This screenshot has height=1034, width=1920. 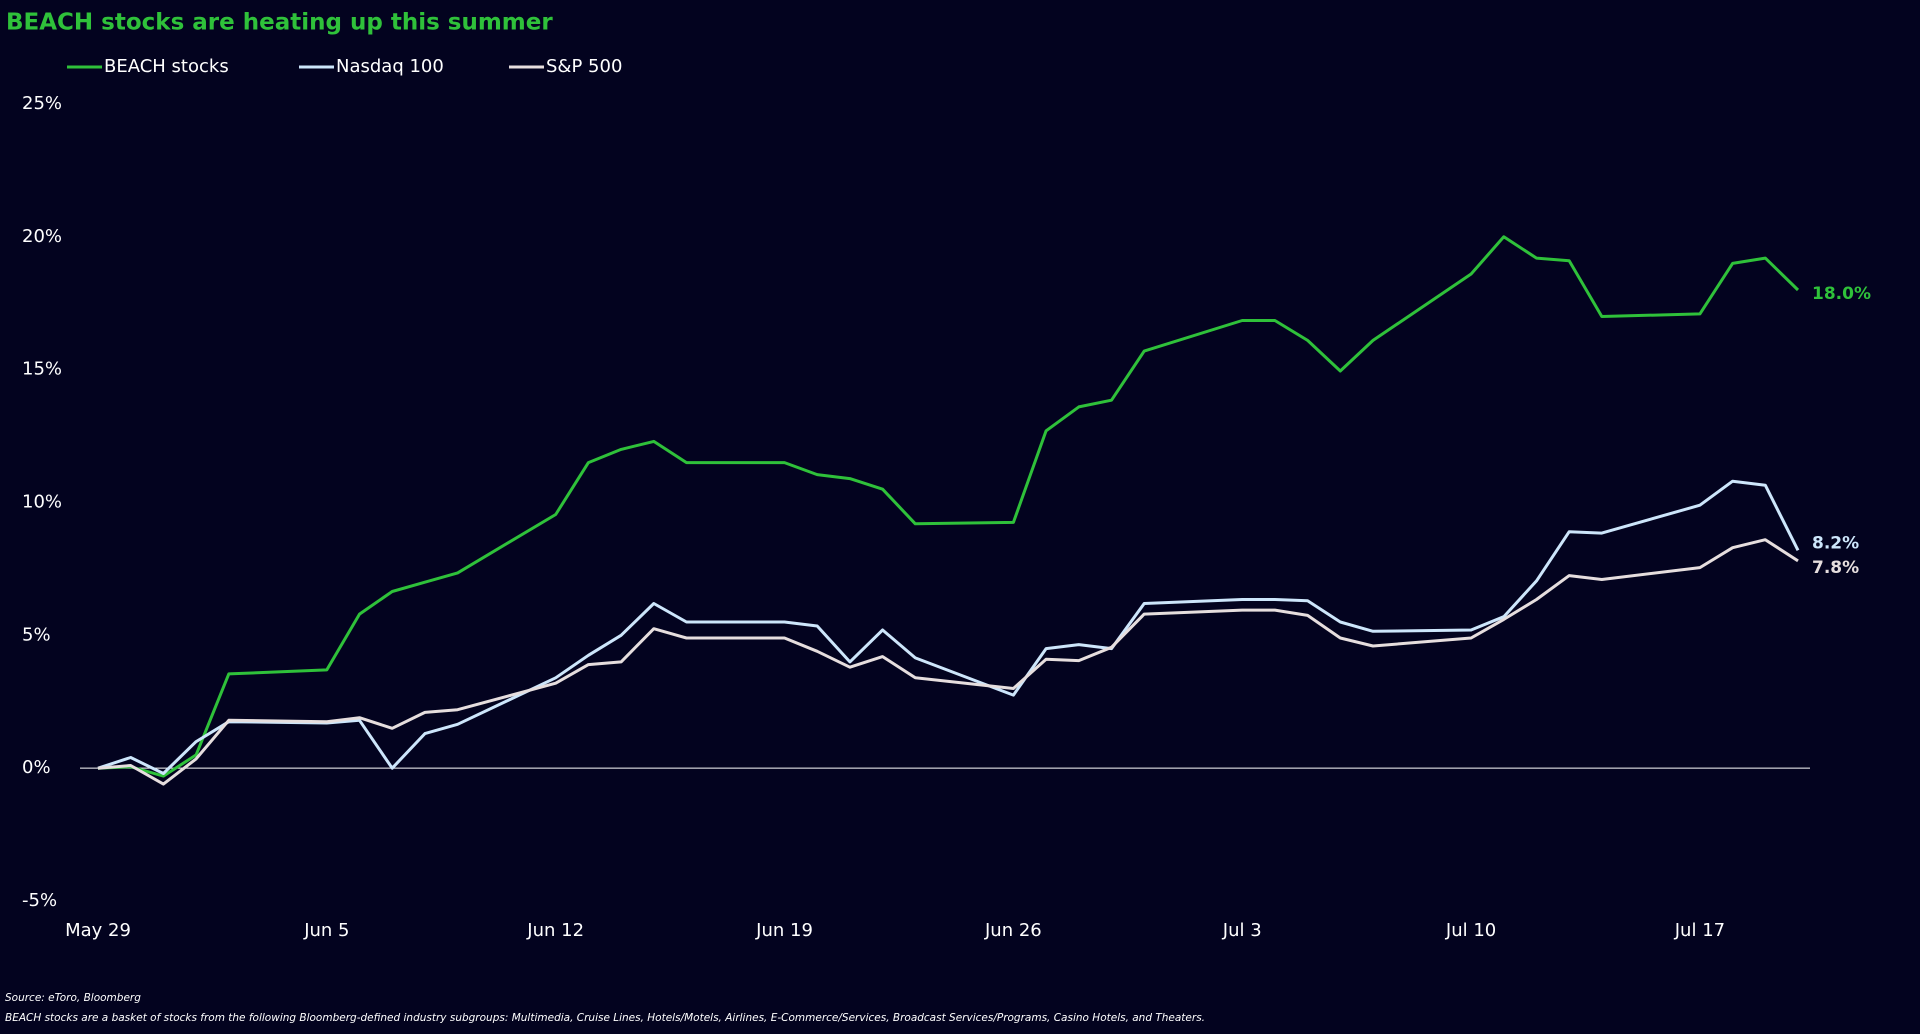 I want to click on y-tick-label: 10%, so click(x=42, y=502).